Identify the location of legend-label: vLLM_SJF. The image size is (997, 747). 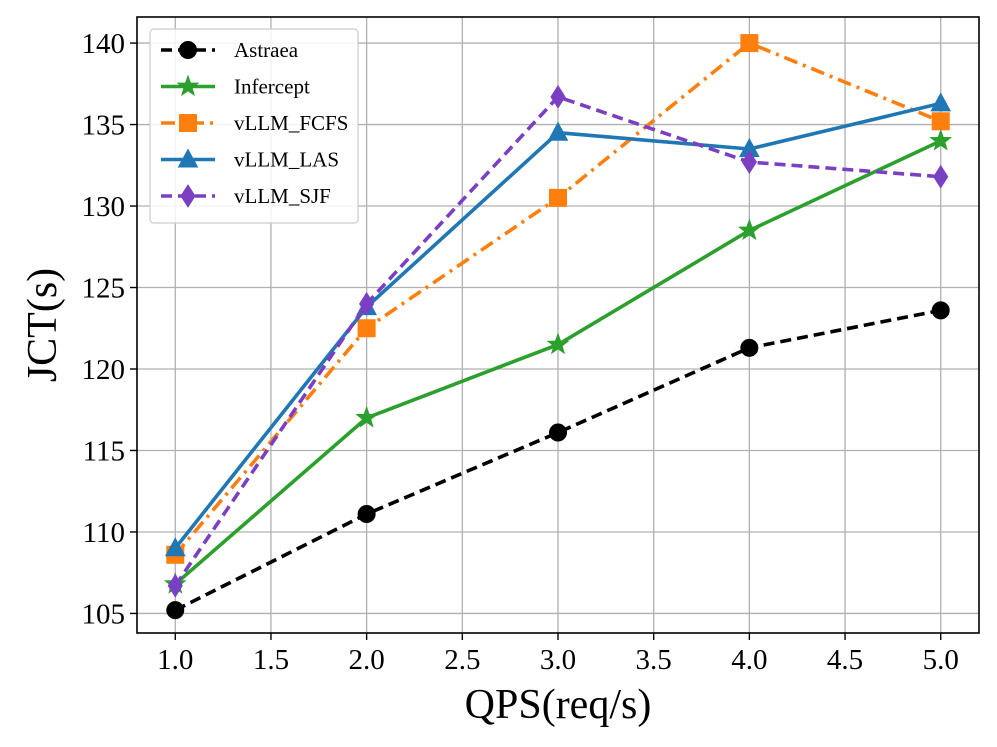
(282, 196).